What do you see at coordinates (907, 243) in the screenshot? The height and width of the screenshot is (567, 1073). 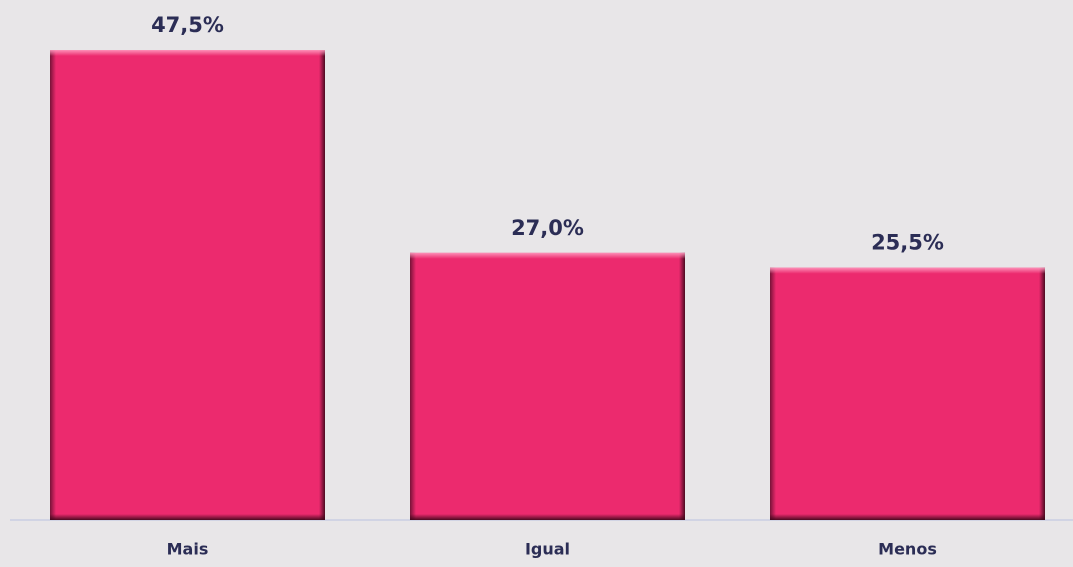 I see `value-label: 25,5%` at bounding box center [907, 243].